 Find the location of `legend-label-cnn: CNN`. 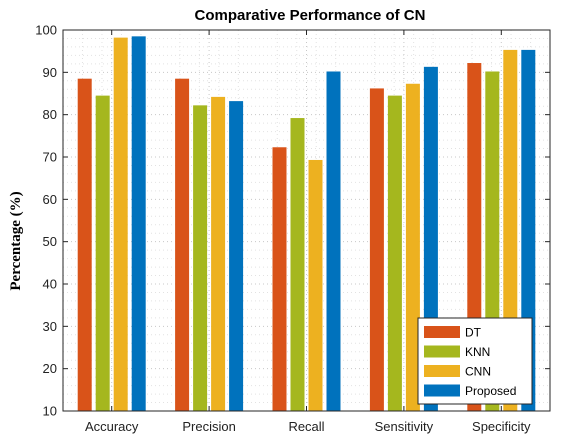

legend-label-cnn: CNN is located at coordinates (478, 372).